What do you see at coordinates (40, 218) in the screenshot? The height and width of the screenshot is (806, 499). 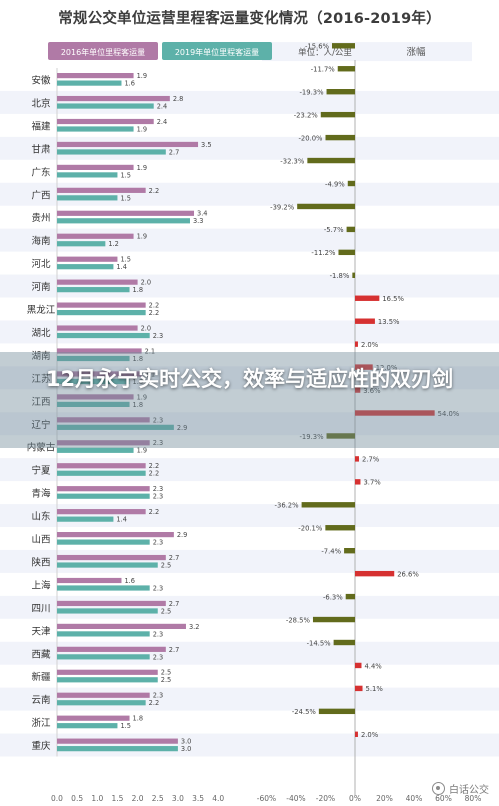 I see `province-label: 贵州` at bounding box center [40, 218].